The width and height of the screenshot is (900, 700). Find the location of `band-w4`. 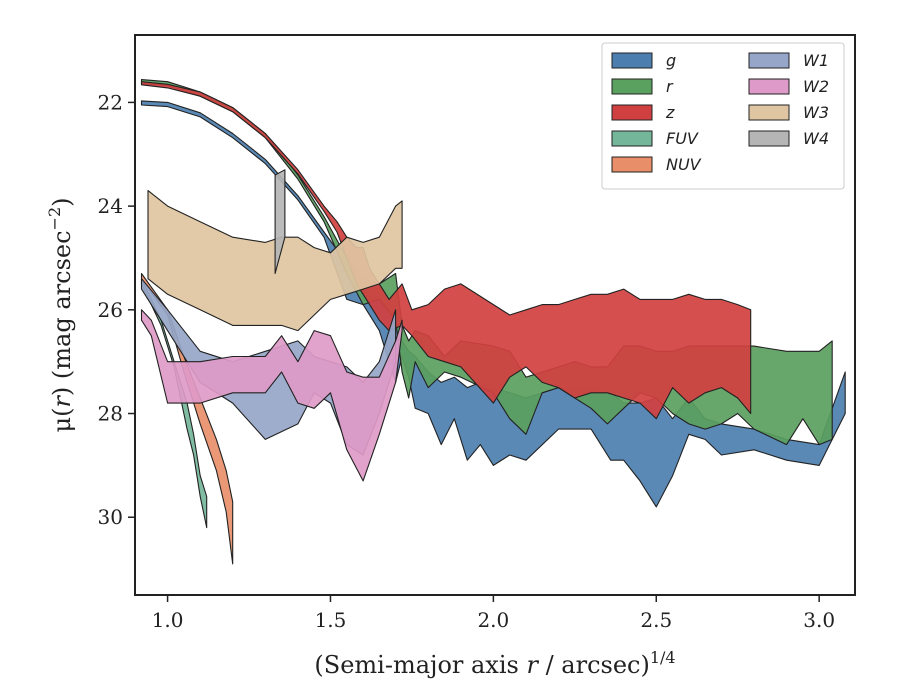

band-w4 is located at coordinates (280, 222).